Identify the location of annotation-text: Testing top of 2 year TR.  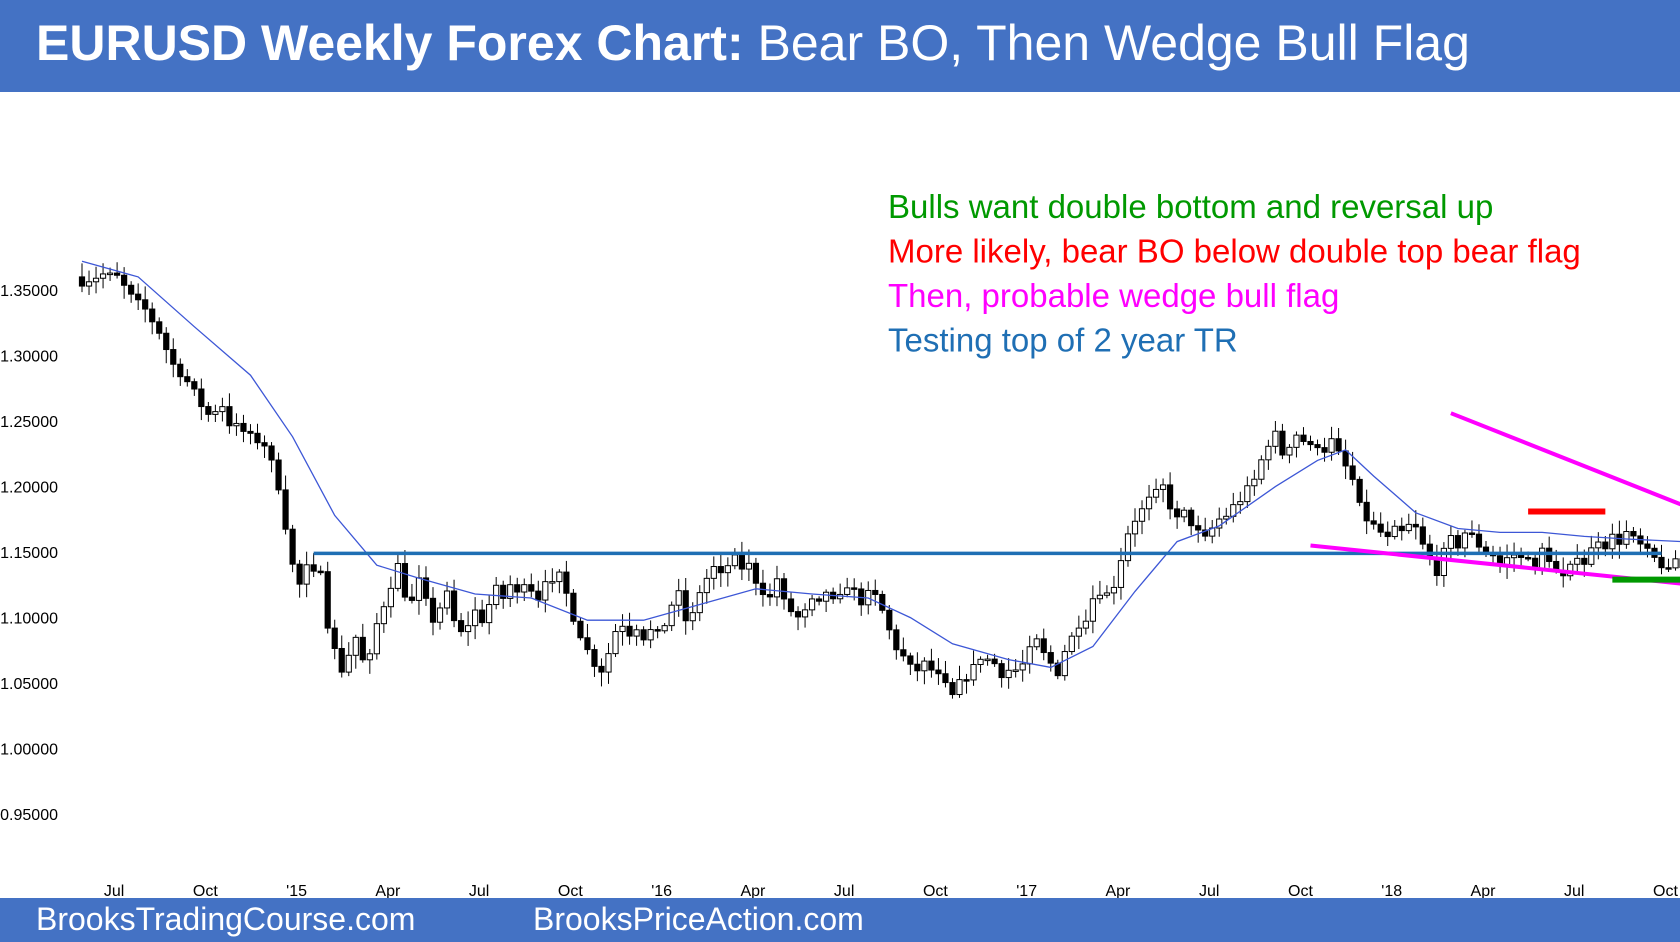
(1063, 340).